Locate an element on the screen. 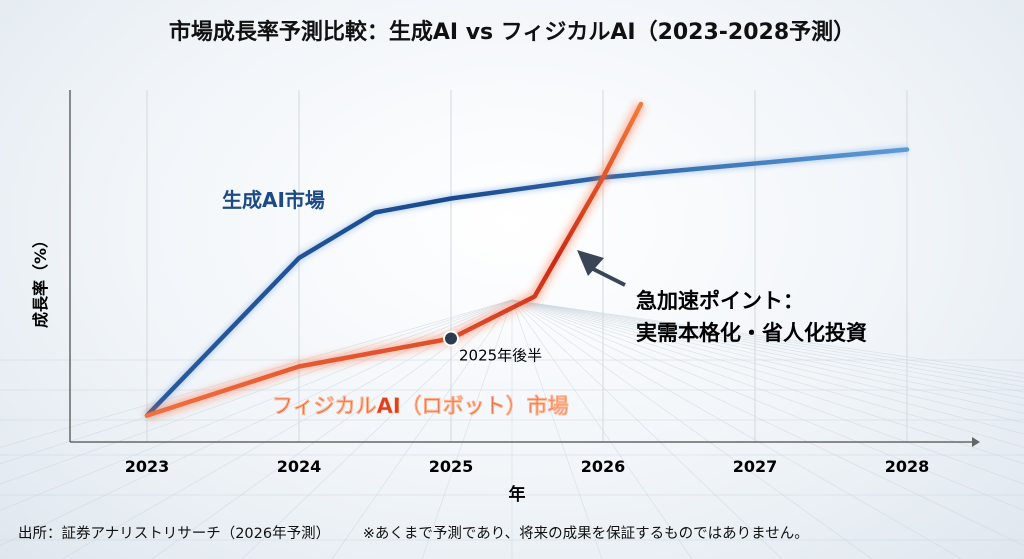  annotation-label: 2025年後半 is located at coordinates (500, 356).